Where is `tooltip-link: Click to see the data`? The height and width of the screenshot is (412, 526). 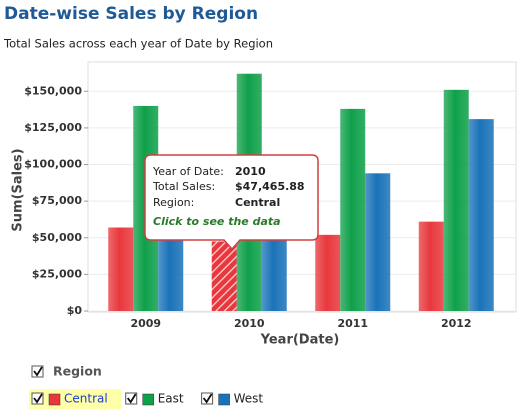 tooltip-link: Click to see the data is located at coordinates (217, 221).